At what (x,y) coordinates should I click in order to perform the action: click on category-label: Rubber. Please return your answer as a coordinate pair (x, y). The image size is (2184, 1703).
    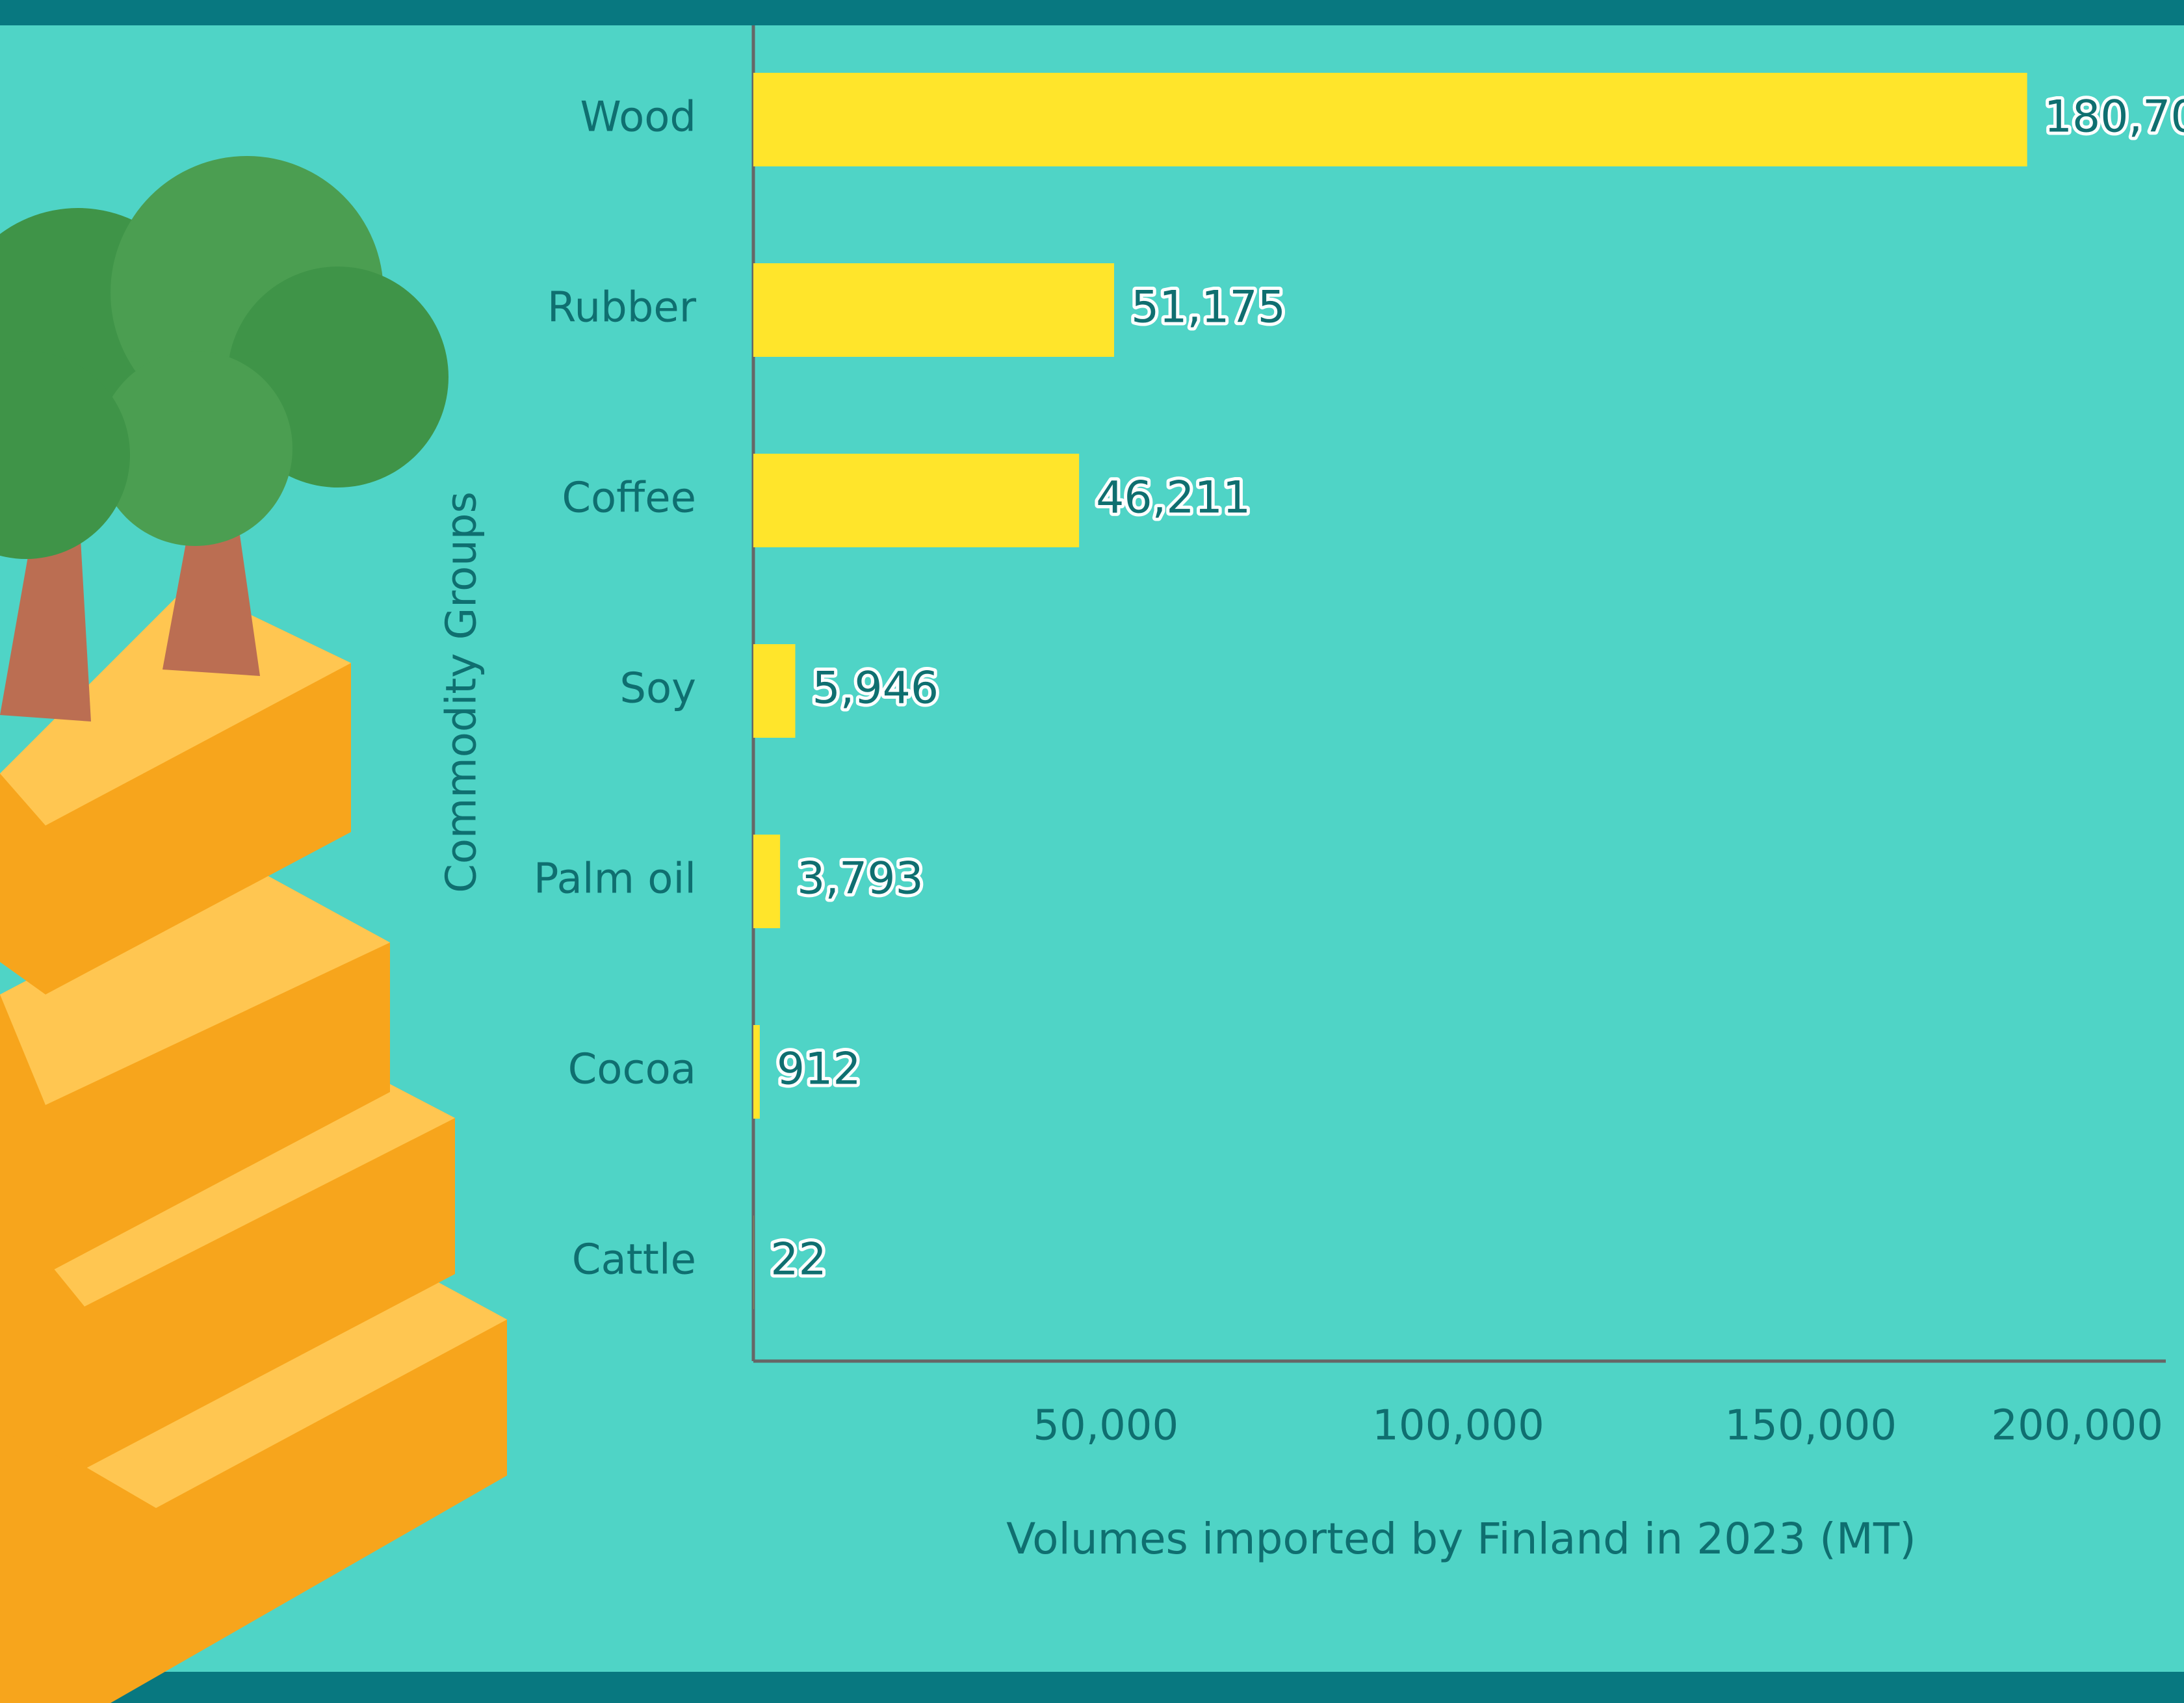
    Looking at the image, I should click on (622, 308).